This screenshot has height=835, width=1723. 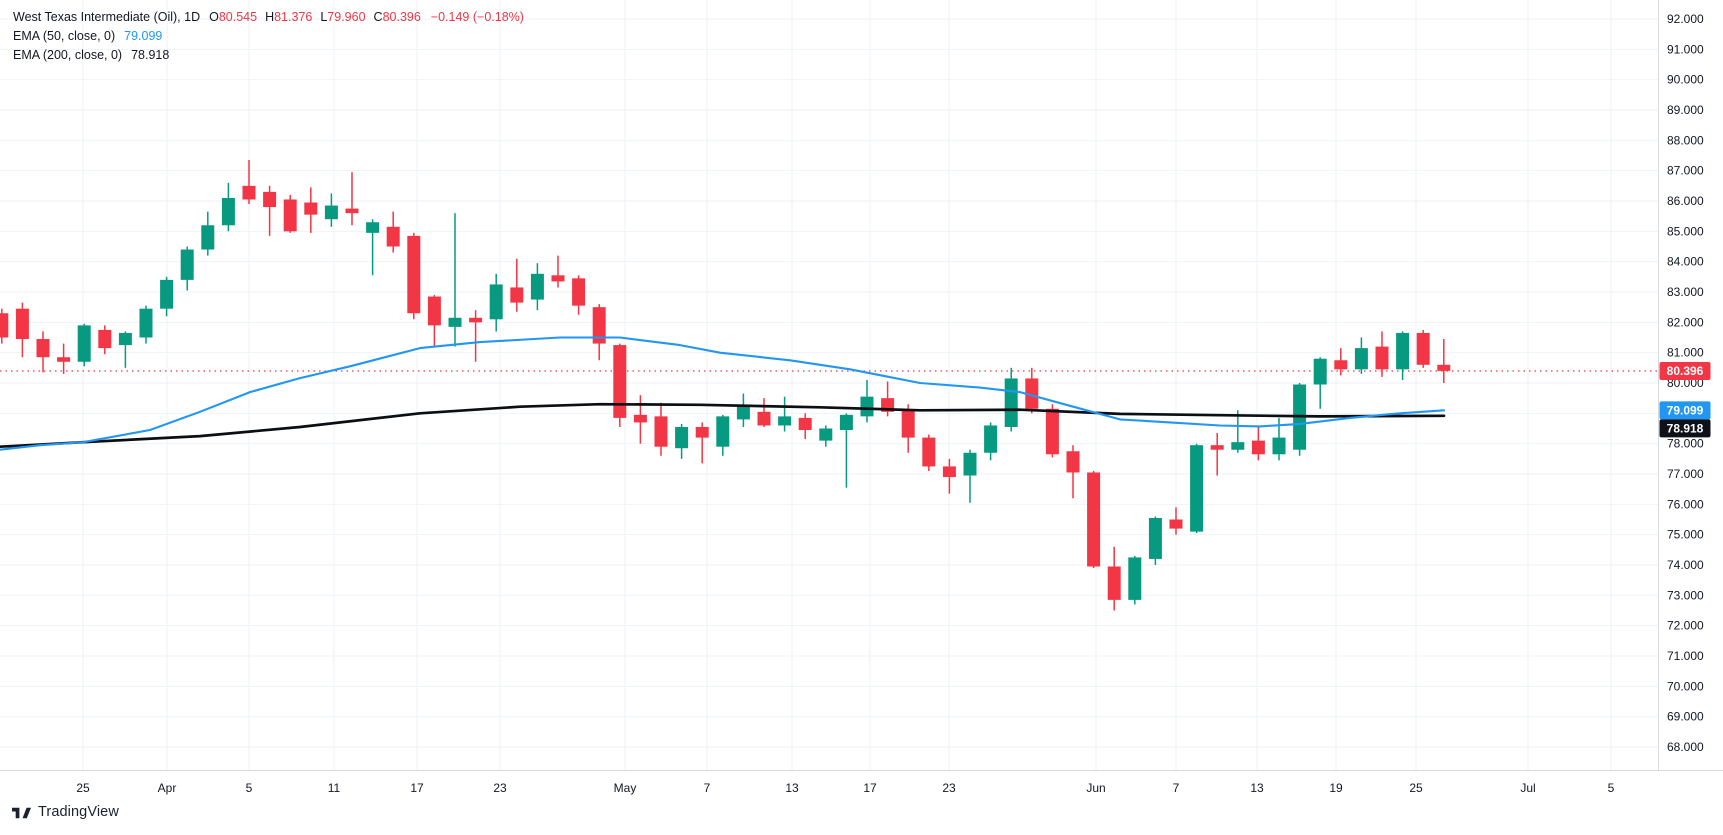 I want to click on ohlc-value: 79.960, so click(x=346, y=17).